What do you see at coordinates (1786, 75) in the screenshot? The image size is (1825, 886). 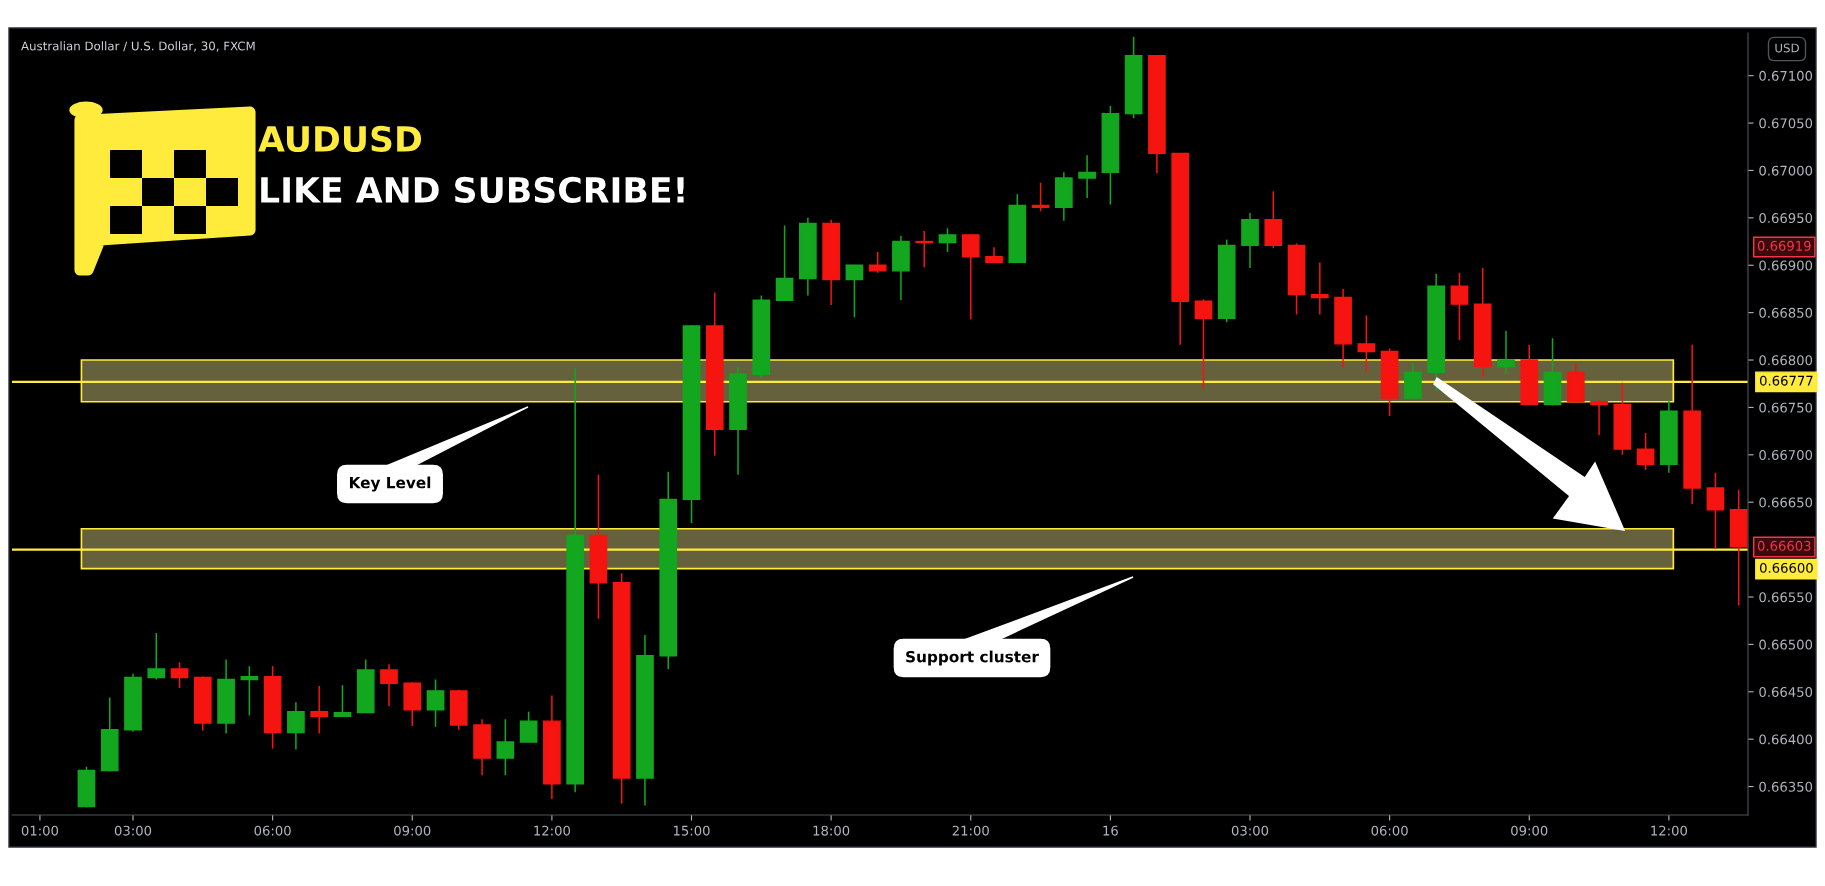 I see `y-tick-label: 0.67100` at bounding box center [1786, 75].